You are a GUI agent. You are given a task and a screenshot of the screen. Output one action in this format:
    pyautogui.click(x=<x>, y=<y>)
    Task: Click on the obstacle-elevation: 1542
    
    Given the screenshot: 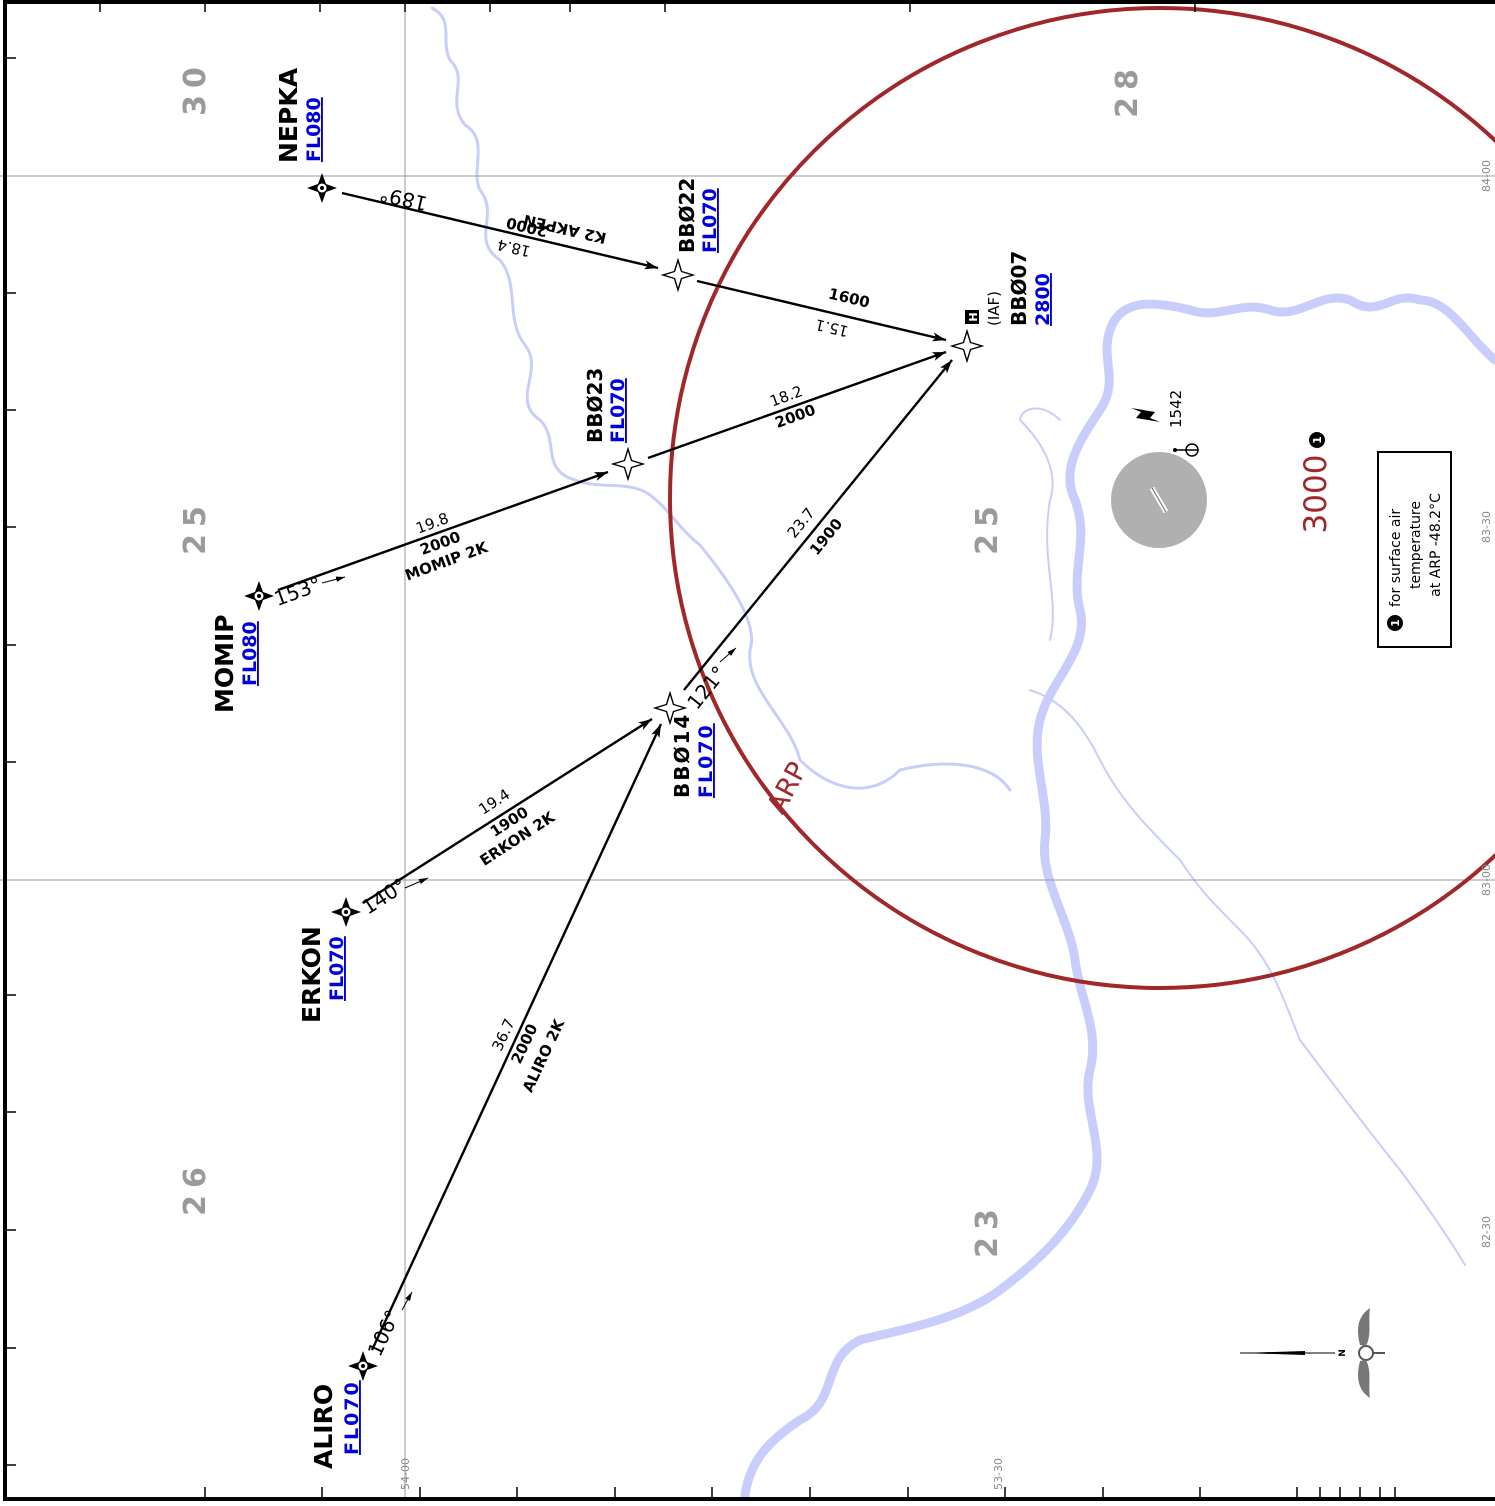 What is the action you would take?
    pyautogui.click(x=1176, y=409)
    